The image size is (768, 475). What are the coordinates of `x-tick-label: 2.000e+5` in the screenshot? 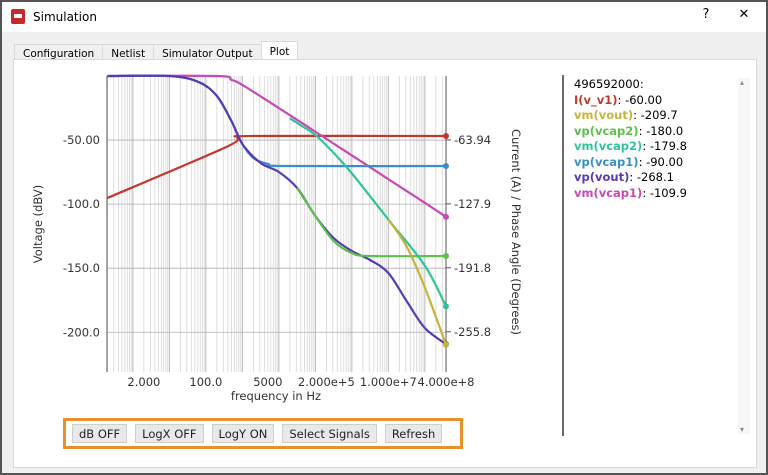 It's located at (326, 382).